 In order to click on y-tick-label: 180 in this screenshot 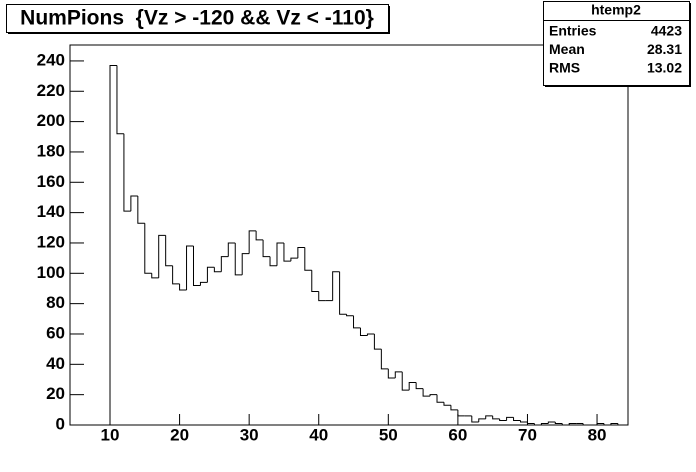, I will do `click(51, 150)`.